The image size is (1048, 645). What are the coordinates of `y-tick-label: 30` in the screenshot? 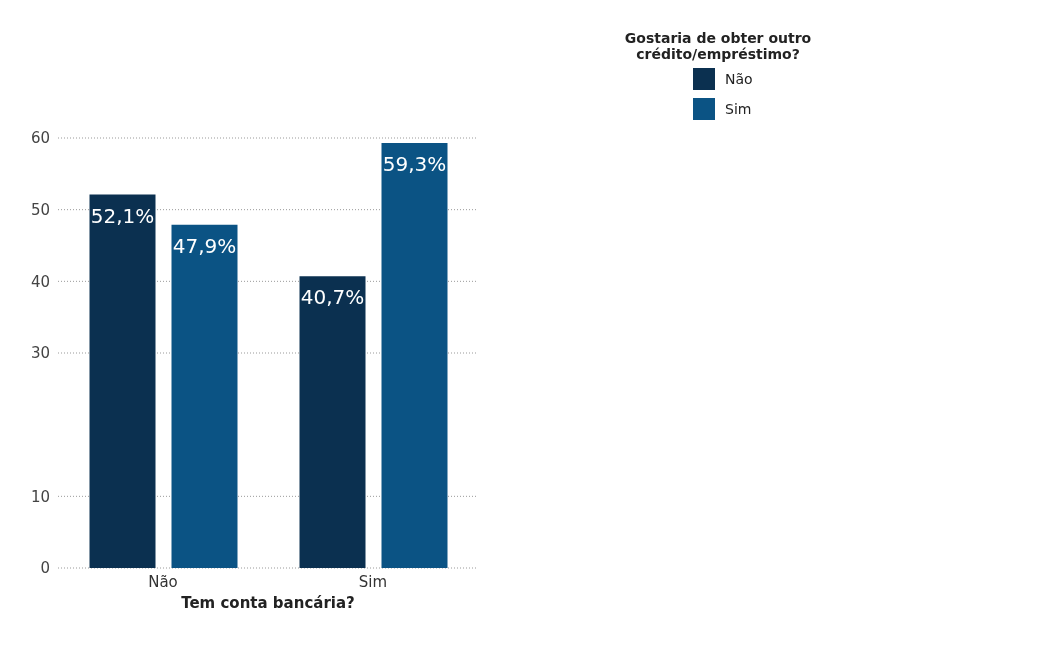 It's located at (40, 353).